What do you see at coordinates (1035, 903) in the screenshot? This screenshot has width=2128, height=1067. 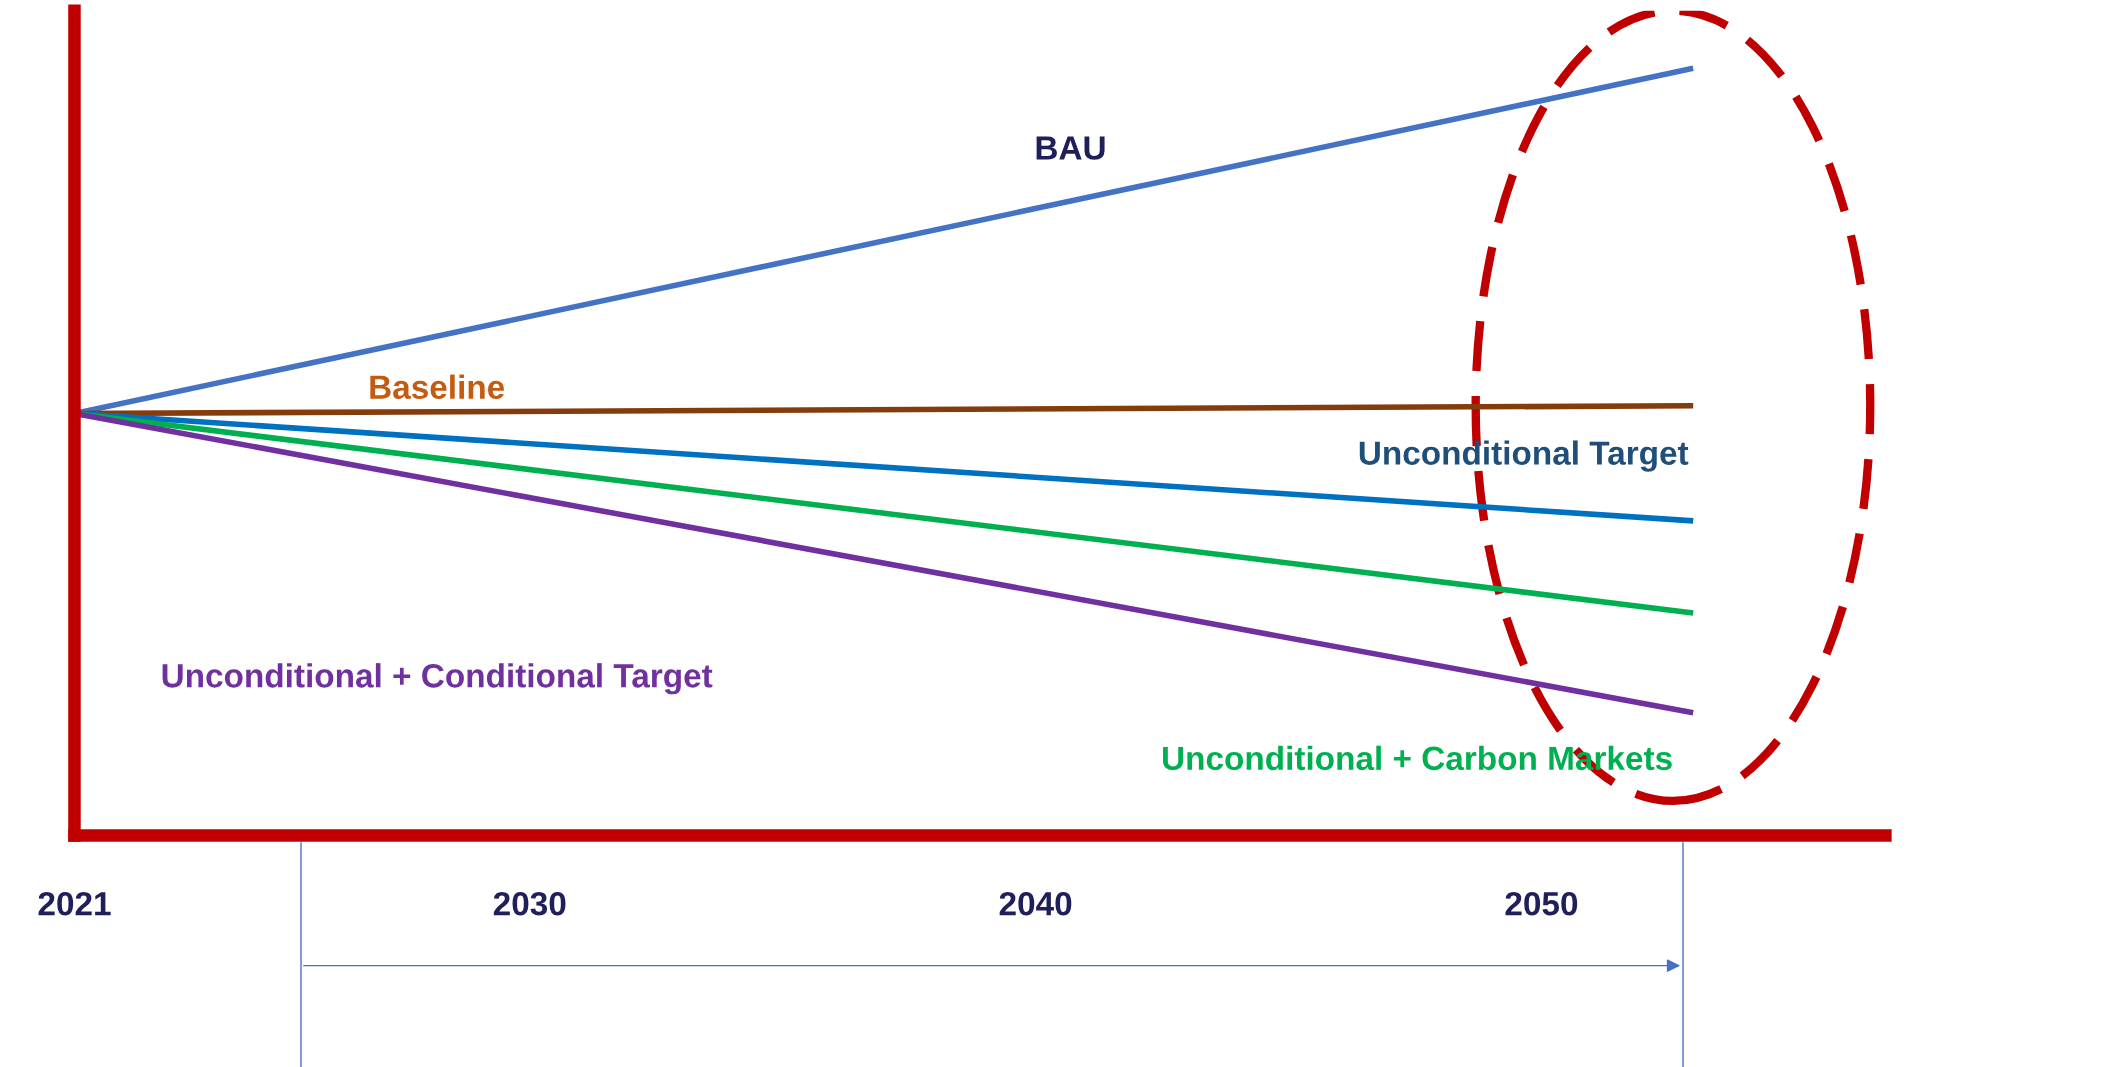 I see `x-tick-label: 2040` at bounding box center [1035, 903].